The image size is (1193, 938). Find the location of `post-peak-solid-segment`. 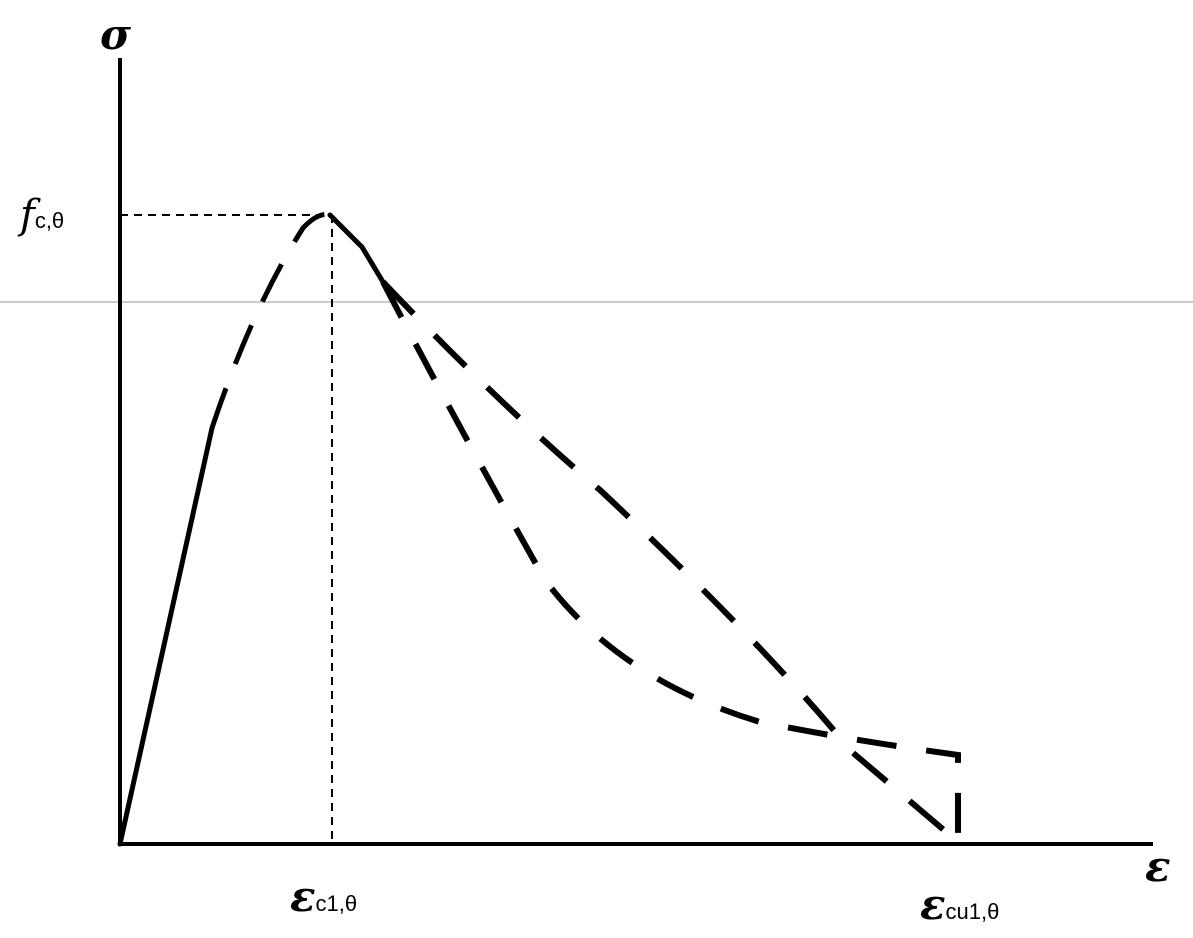

post-peak-solid-segment is located at coordinates (356, 248).